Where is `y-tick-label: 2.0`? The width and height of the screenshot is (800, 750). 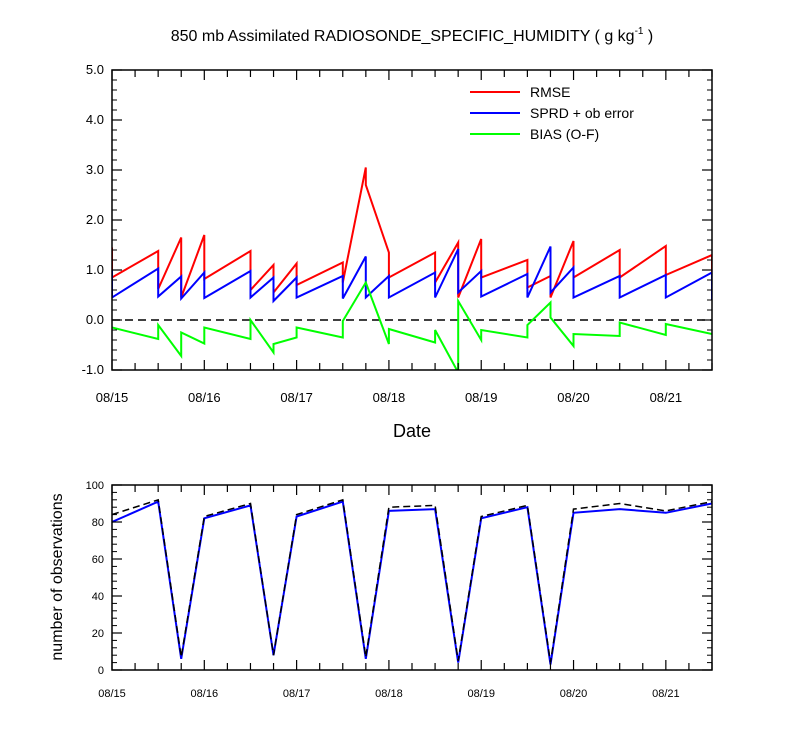
y-tick-label: 2.0 is located at coordinates (95, 219).